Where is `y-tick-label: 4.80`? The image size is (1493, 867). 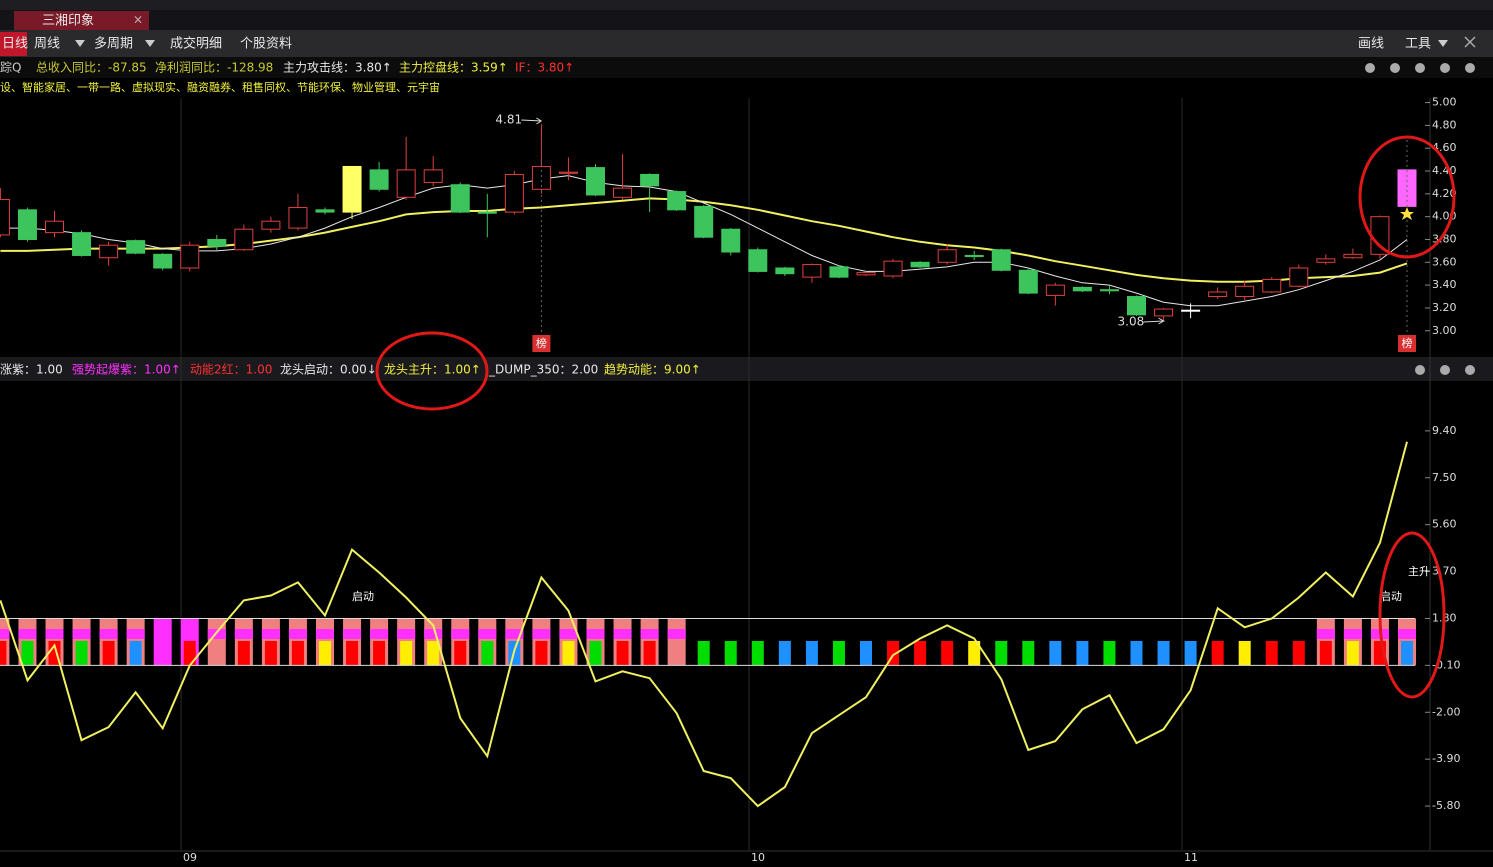 y-tick-label: 4.80 is located at coordinates (1444, 124).